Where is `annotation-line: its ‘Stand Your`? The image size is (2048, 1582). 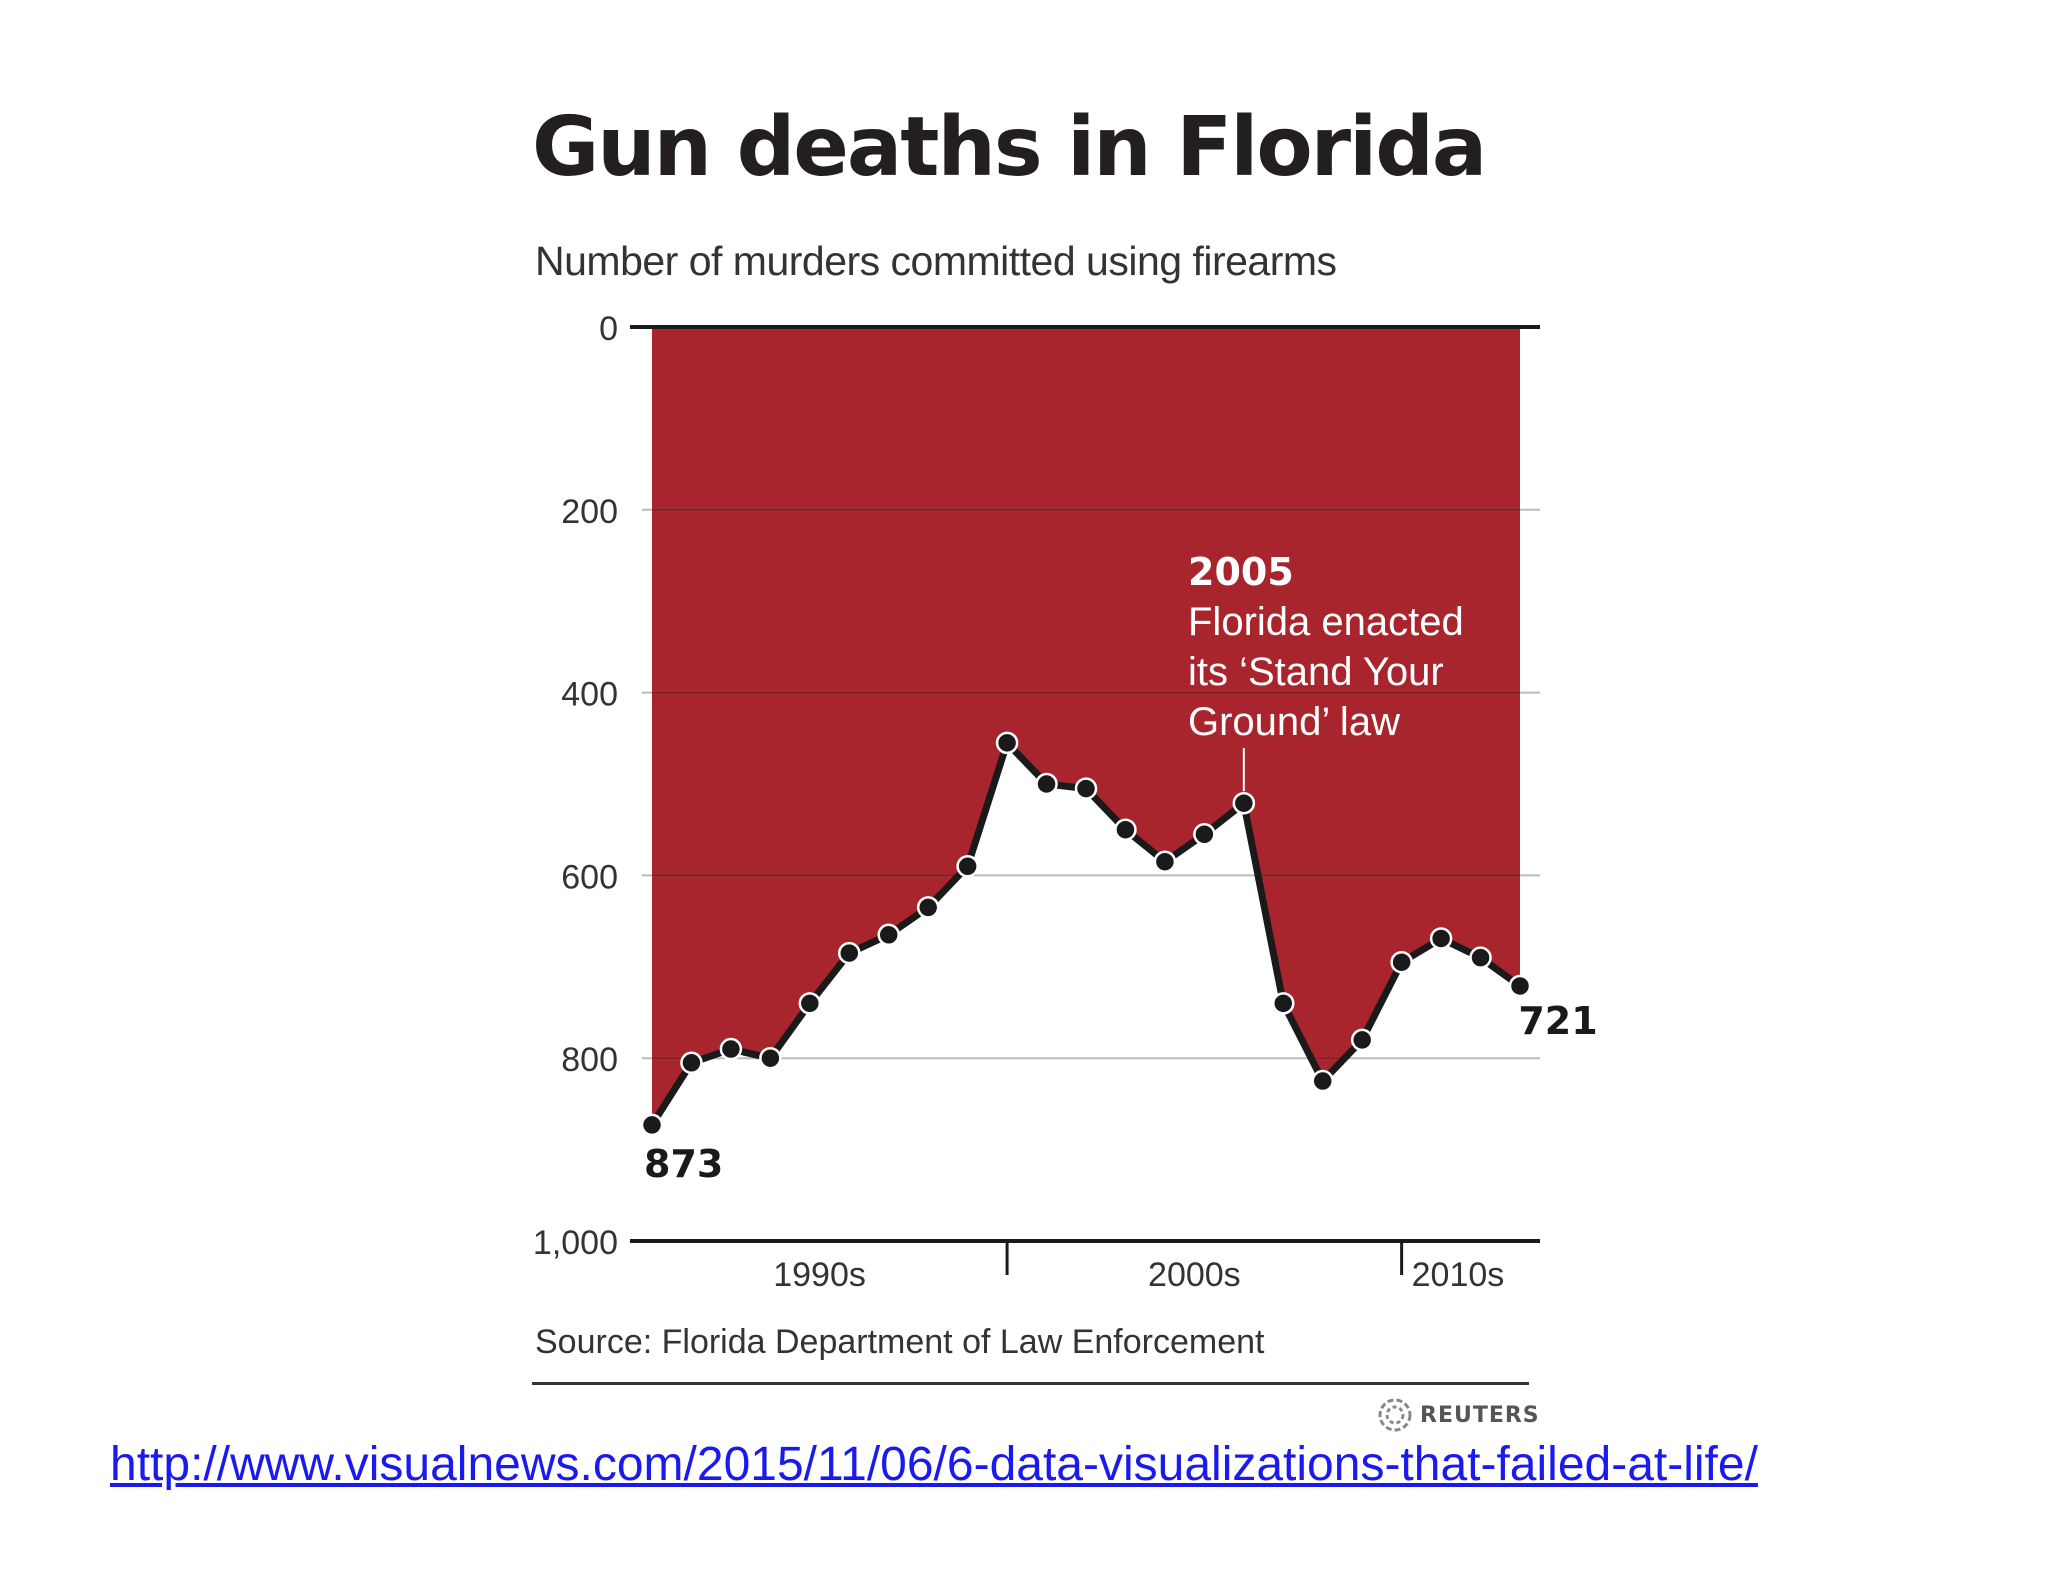
annotation-line: its ‘Stand Your is located at coordinates (1316, 672).